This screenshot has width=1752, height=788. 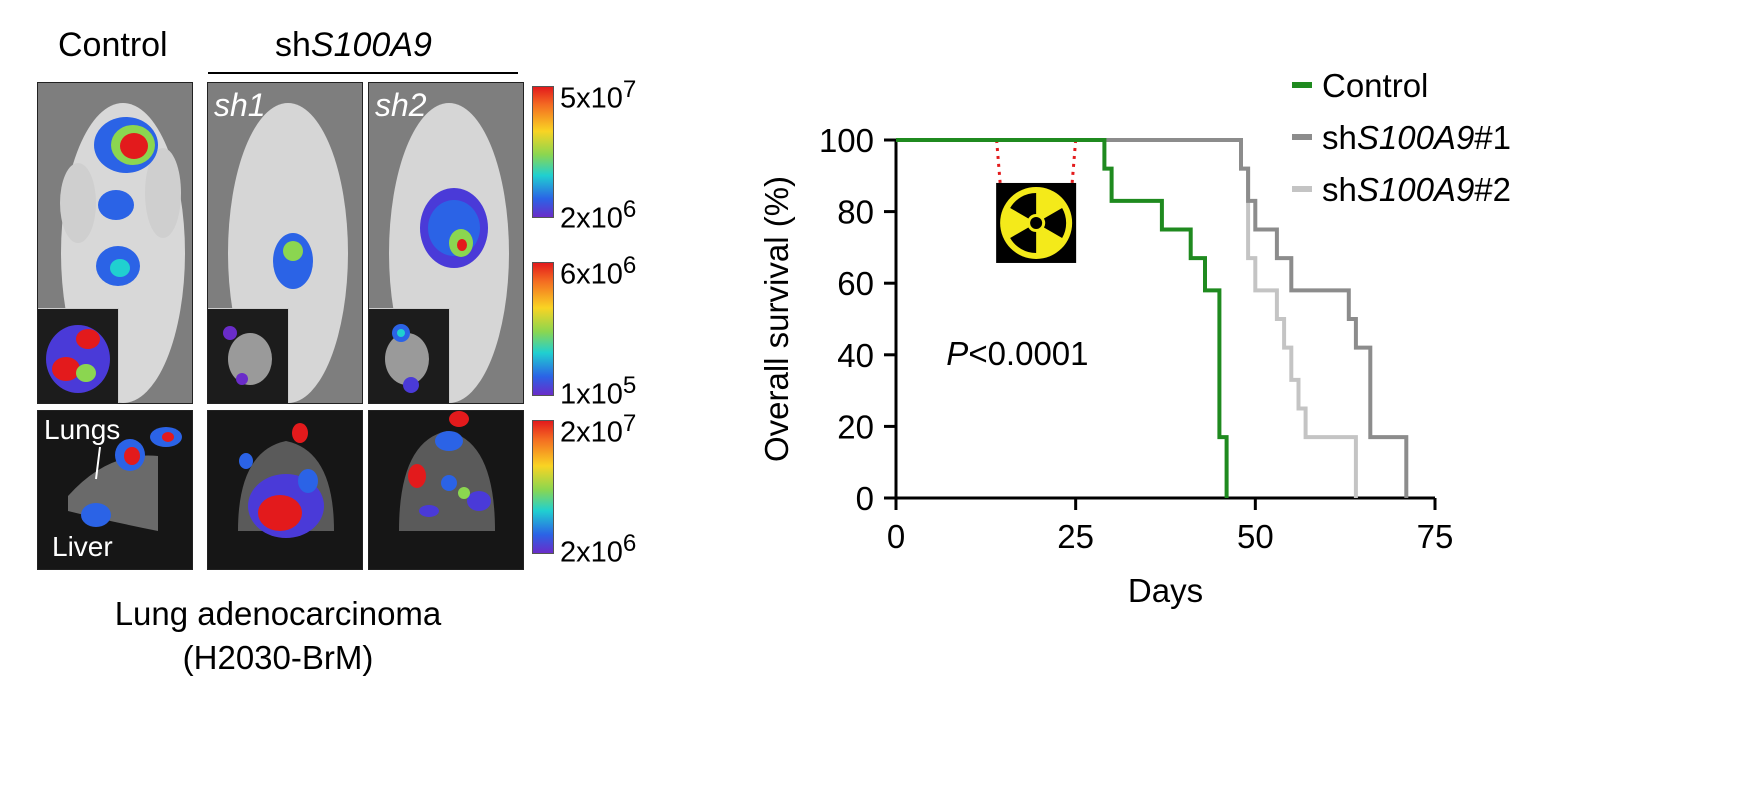 What do you see at coordinates (401, 105) in the screenshot?
I see `panel-label-sh2: sh2` at bounding box center [401, 105].